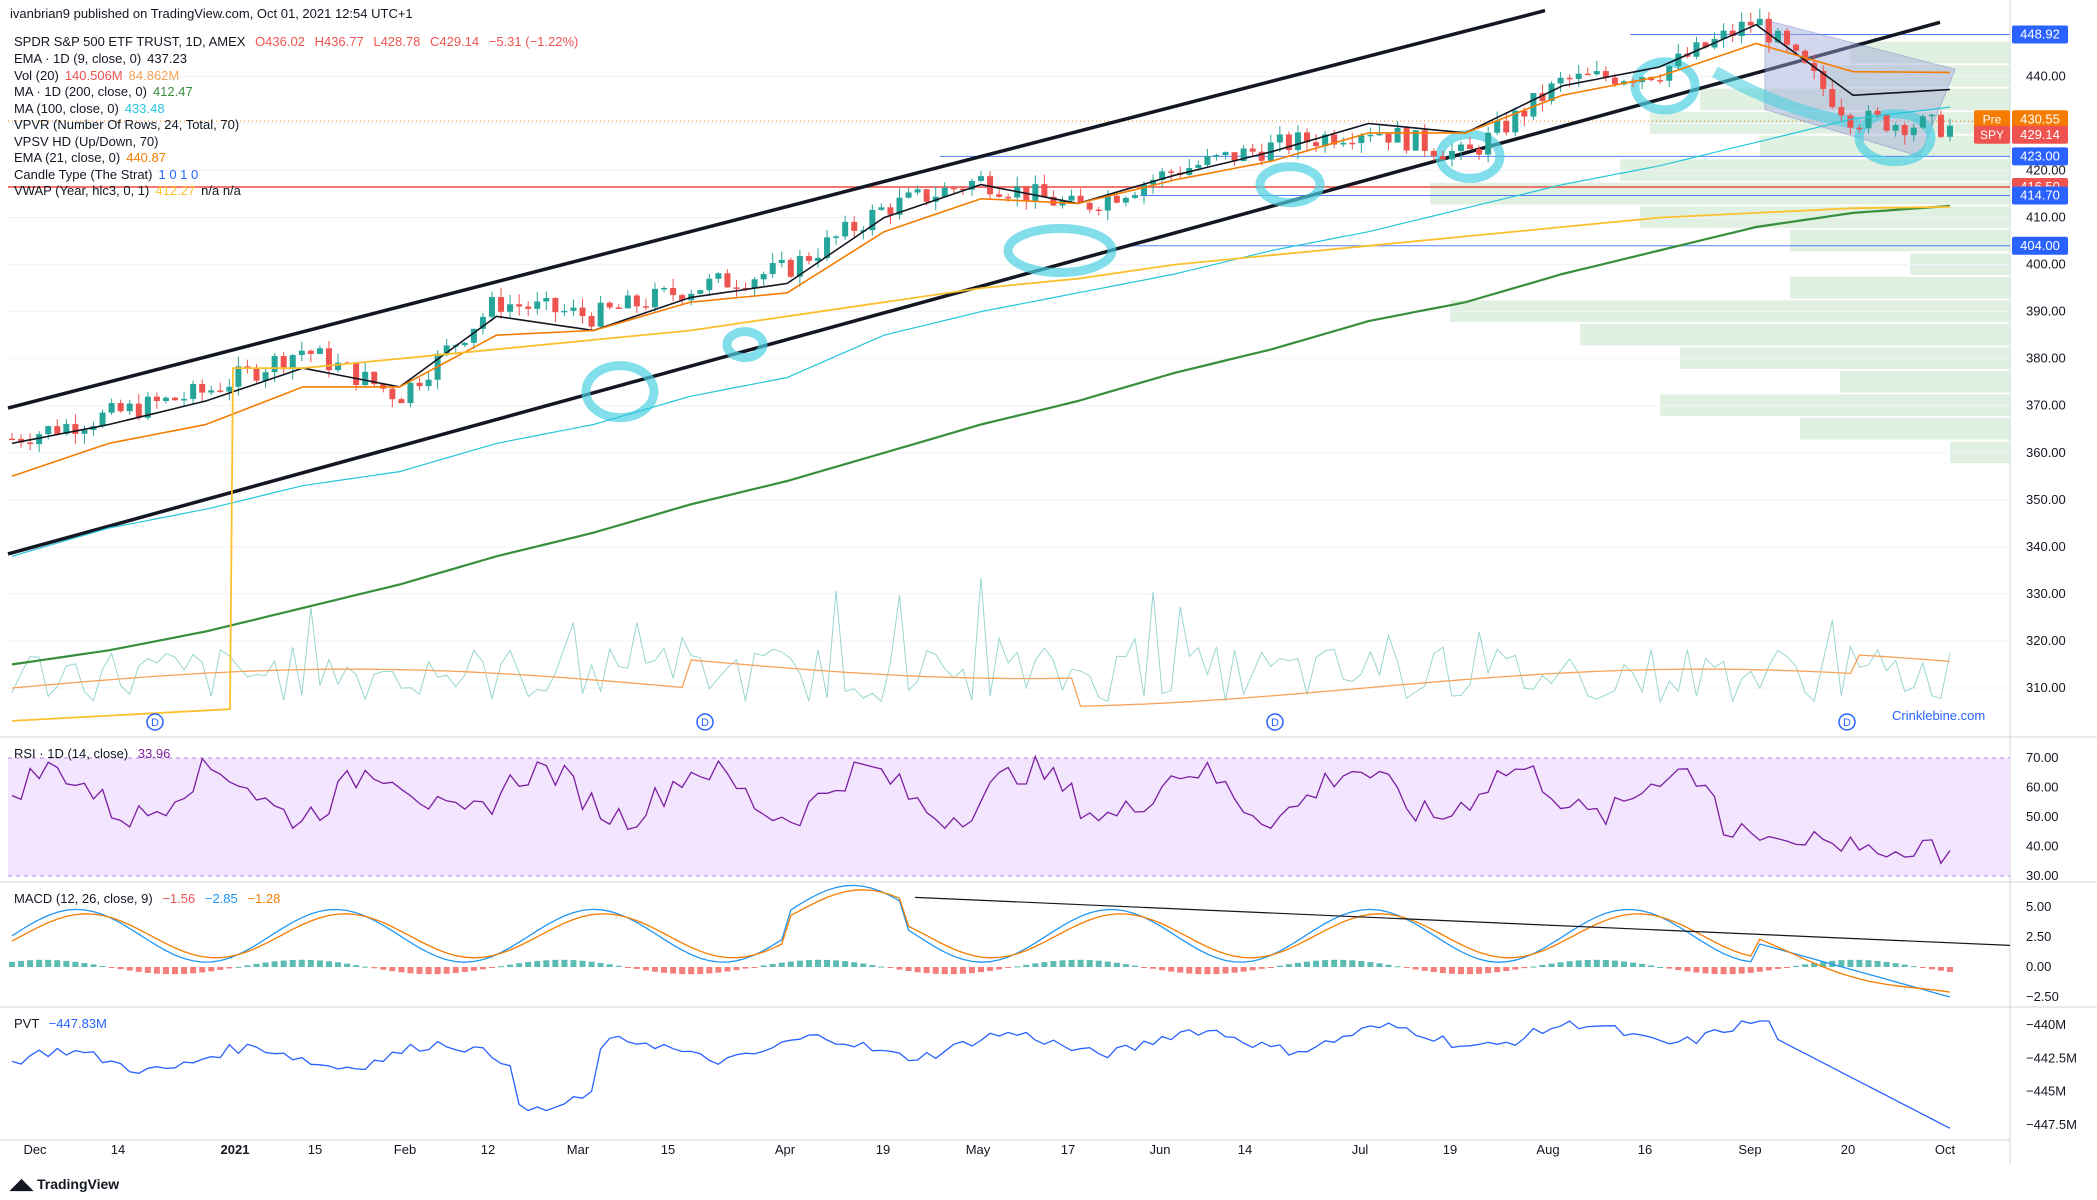 Image resolution: width=2097 pixels, height=1200 pixels. Describe the element at coordinates (2046, 358) in the screenshot. I see `price-tick-label: 380.00` at that location.